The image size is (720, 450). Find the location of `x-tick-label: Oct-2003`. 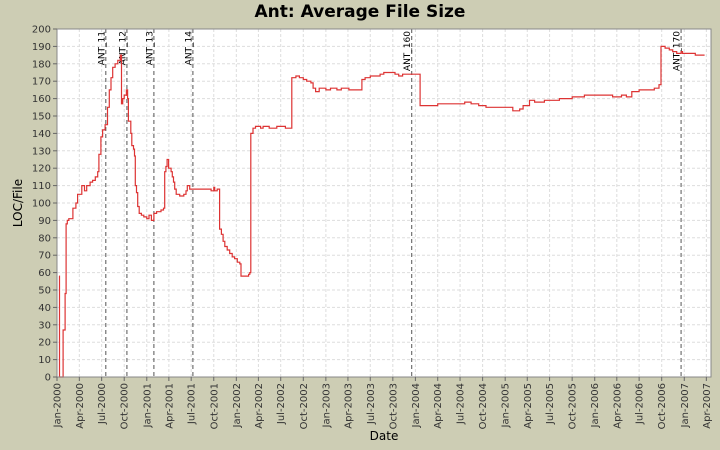

x-tick-label: Oct-2003 is located at coordinates (393, 406).